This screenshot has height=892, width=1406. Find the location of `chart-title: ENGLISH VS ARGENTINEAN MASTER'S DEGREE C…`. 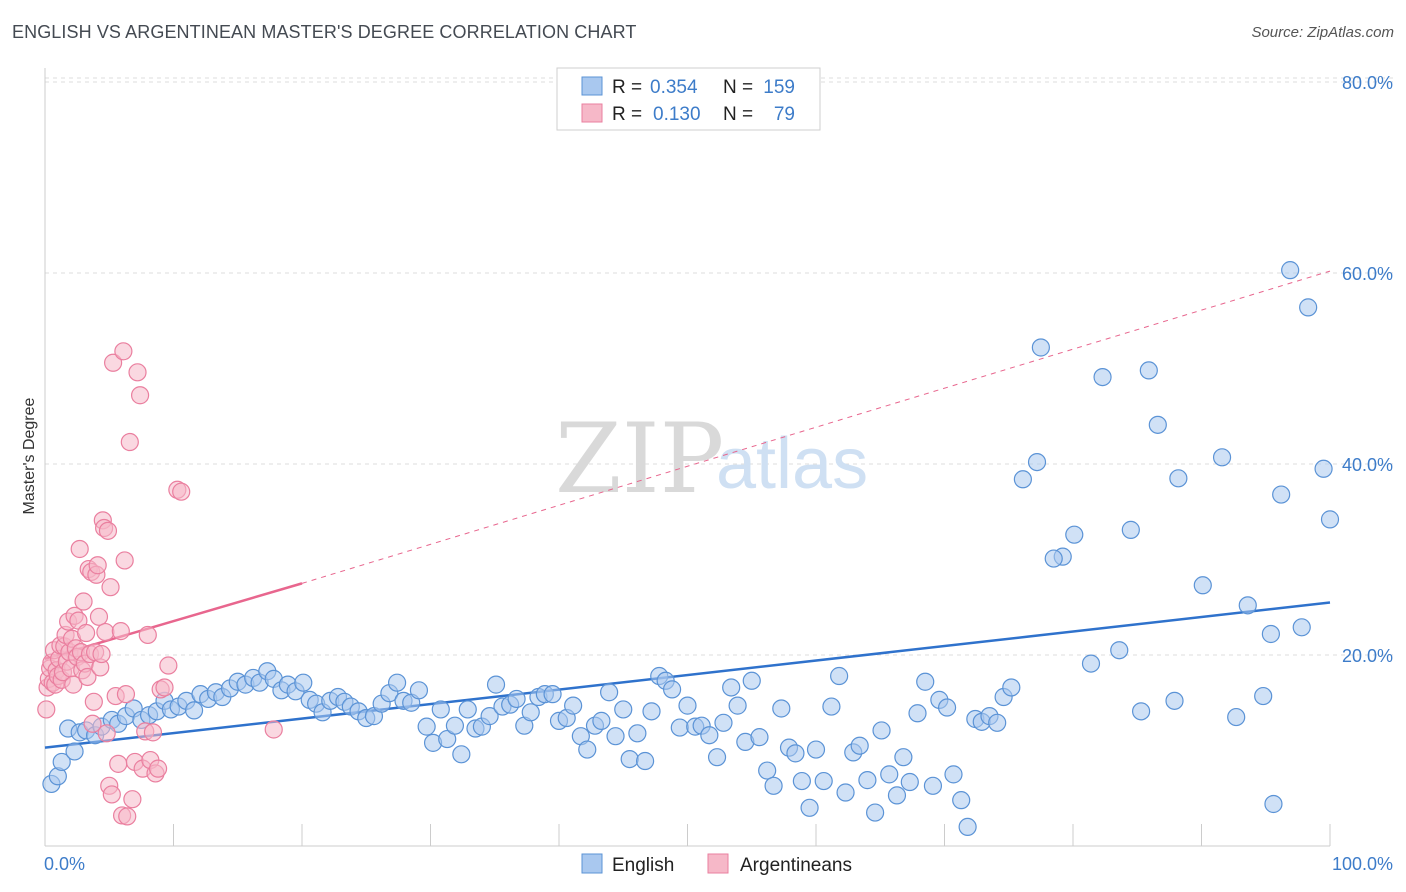

chart-title: ENGLISH VS ARGENTINEAN MASTER'S DEGREE C… is located at coordinates (324, 32).